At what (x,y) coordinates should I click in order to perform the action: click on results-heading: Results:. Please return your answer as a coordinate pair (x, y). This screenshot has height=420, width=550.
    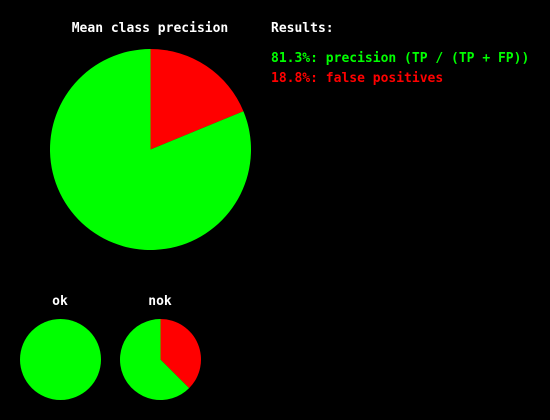
    Looking at the image, I should click on (302, 28).